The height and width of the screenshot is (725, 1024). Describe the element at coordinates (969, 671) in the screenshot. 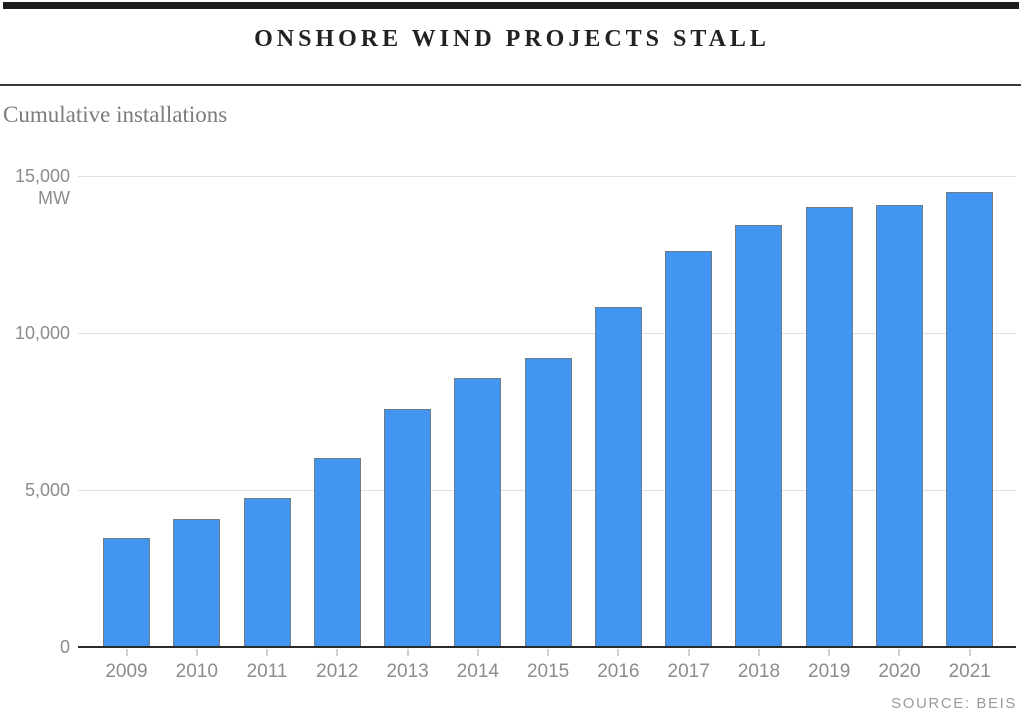

I see `x-axis-tick-label-2021: 2021` at that location.